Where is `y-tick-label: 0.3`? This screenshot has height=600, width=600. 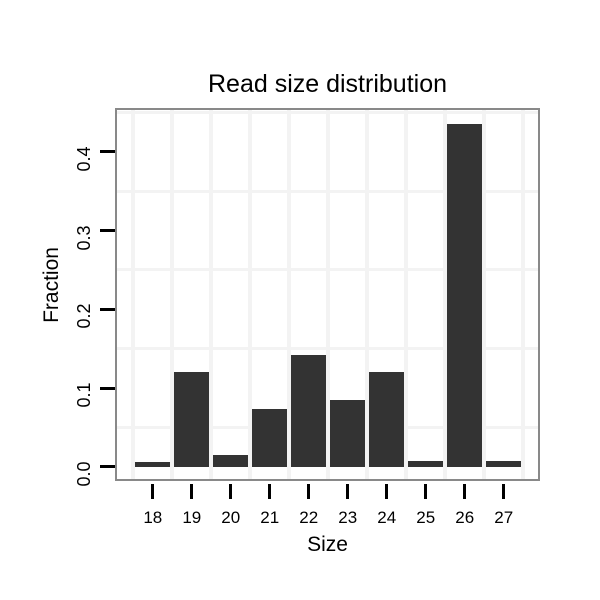
y-tick-label: 0.3 is located at coordinates (84, 238).